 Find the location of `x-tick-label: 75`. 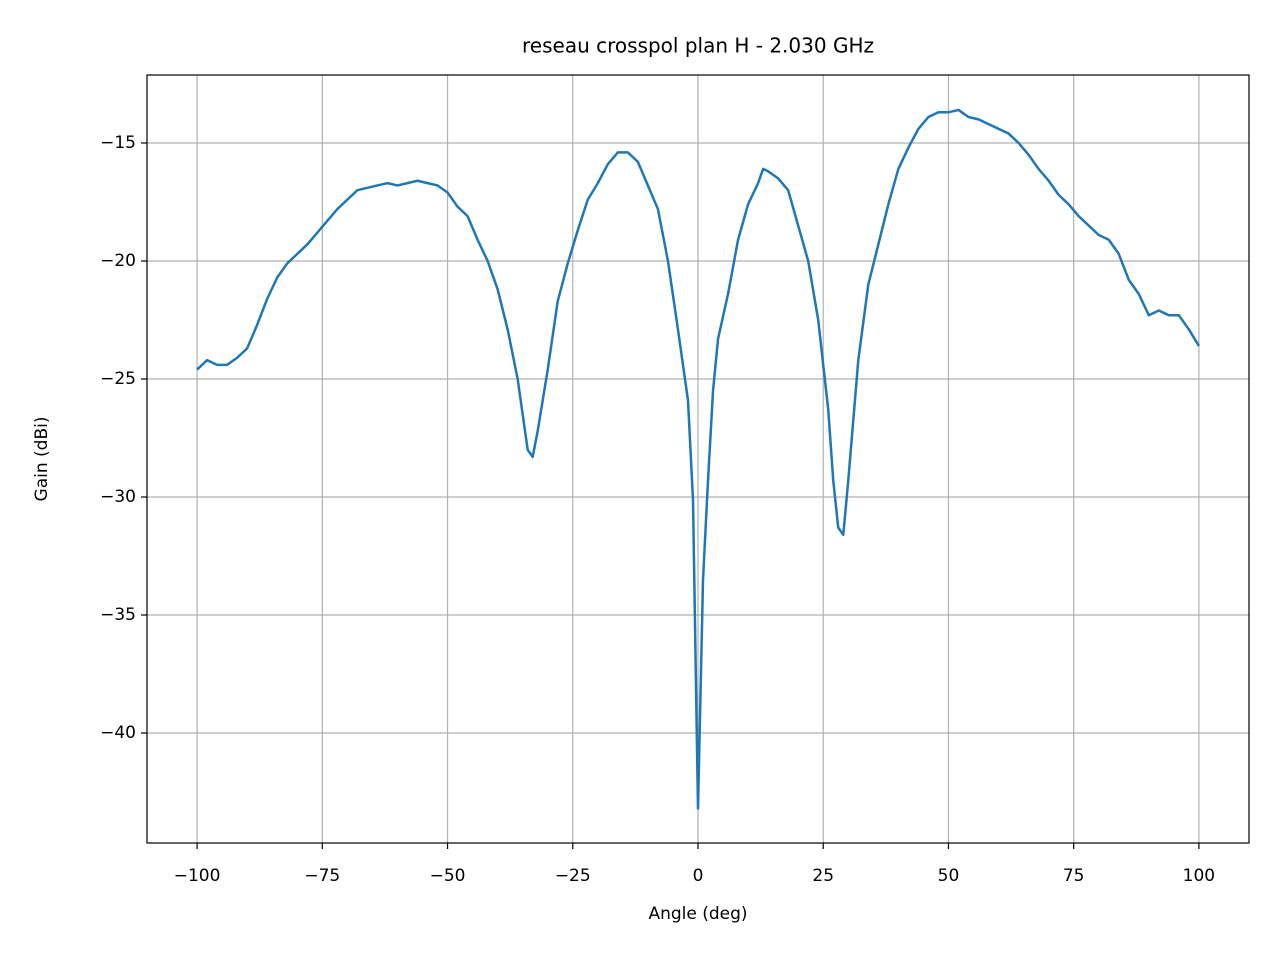

x-tick-label: 75 is located at coordinates (1074, 876).